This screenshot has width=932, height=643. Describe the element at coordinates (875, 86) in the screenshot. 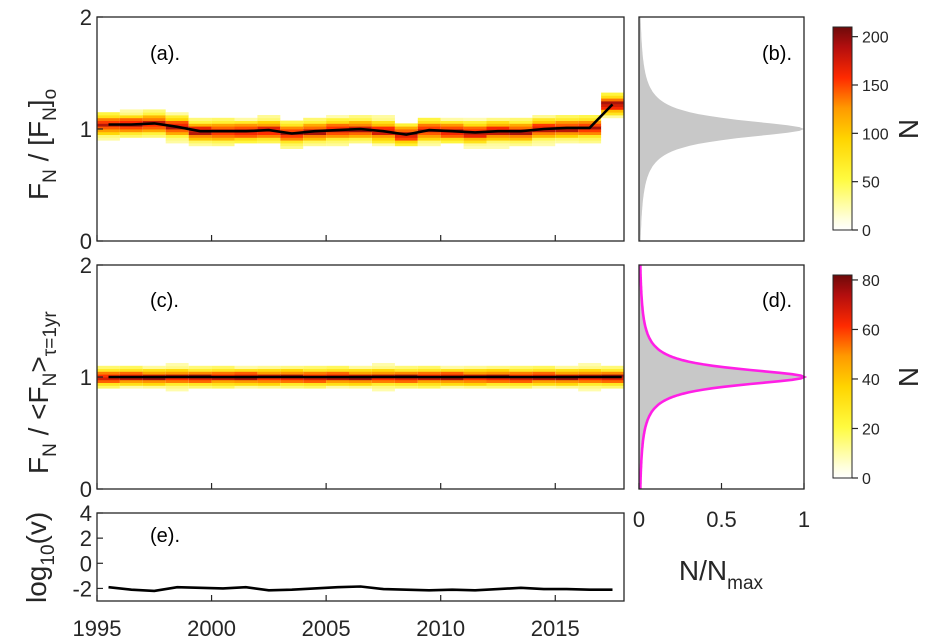

I see `colorbar-tick-label: 150` at that location.